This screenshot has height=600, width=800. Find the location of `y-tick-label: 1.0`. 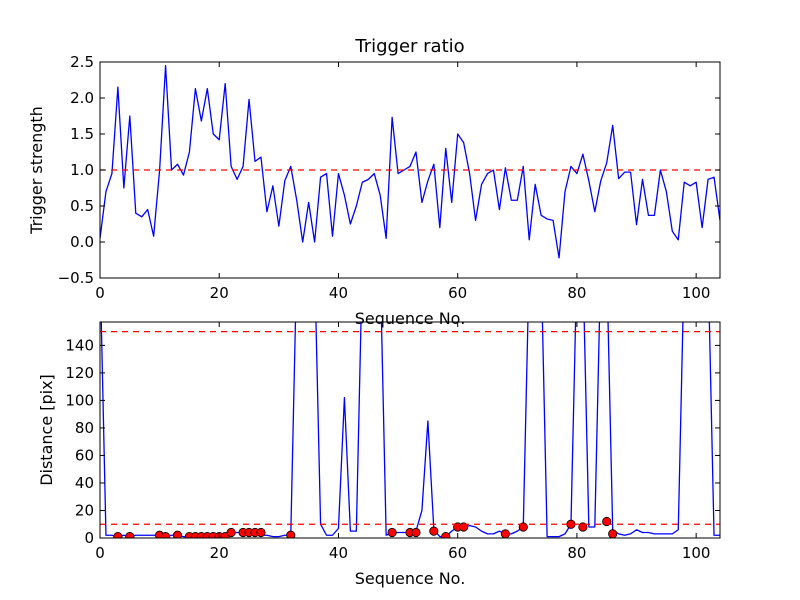

y-tick-label: 1.0 is located at coordinates (82, 170).